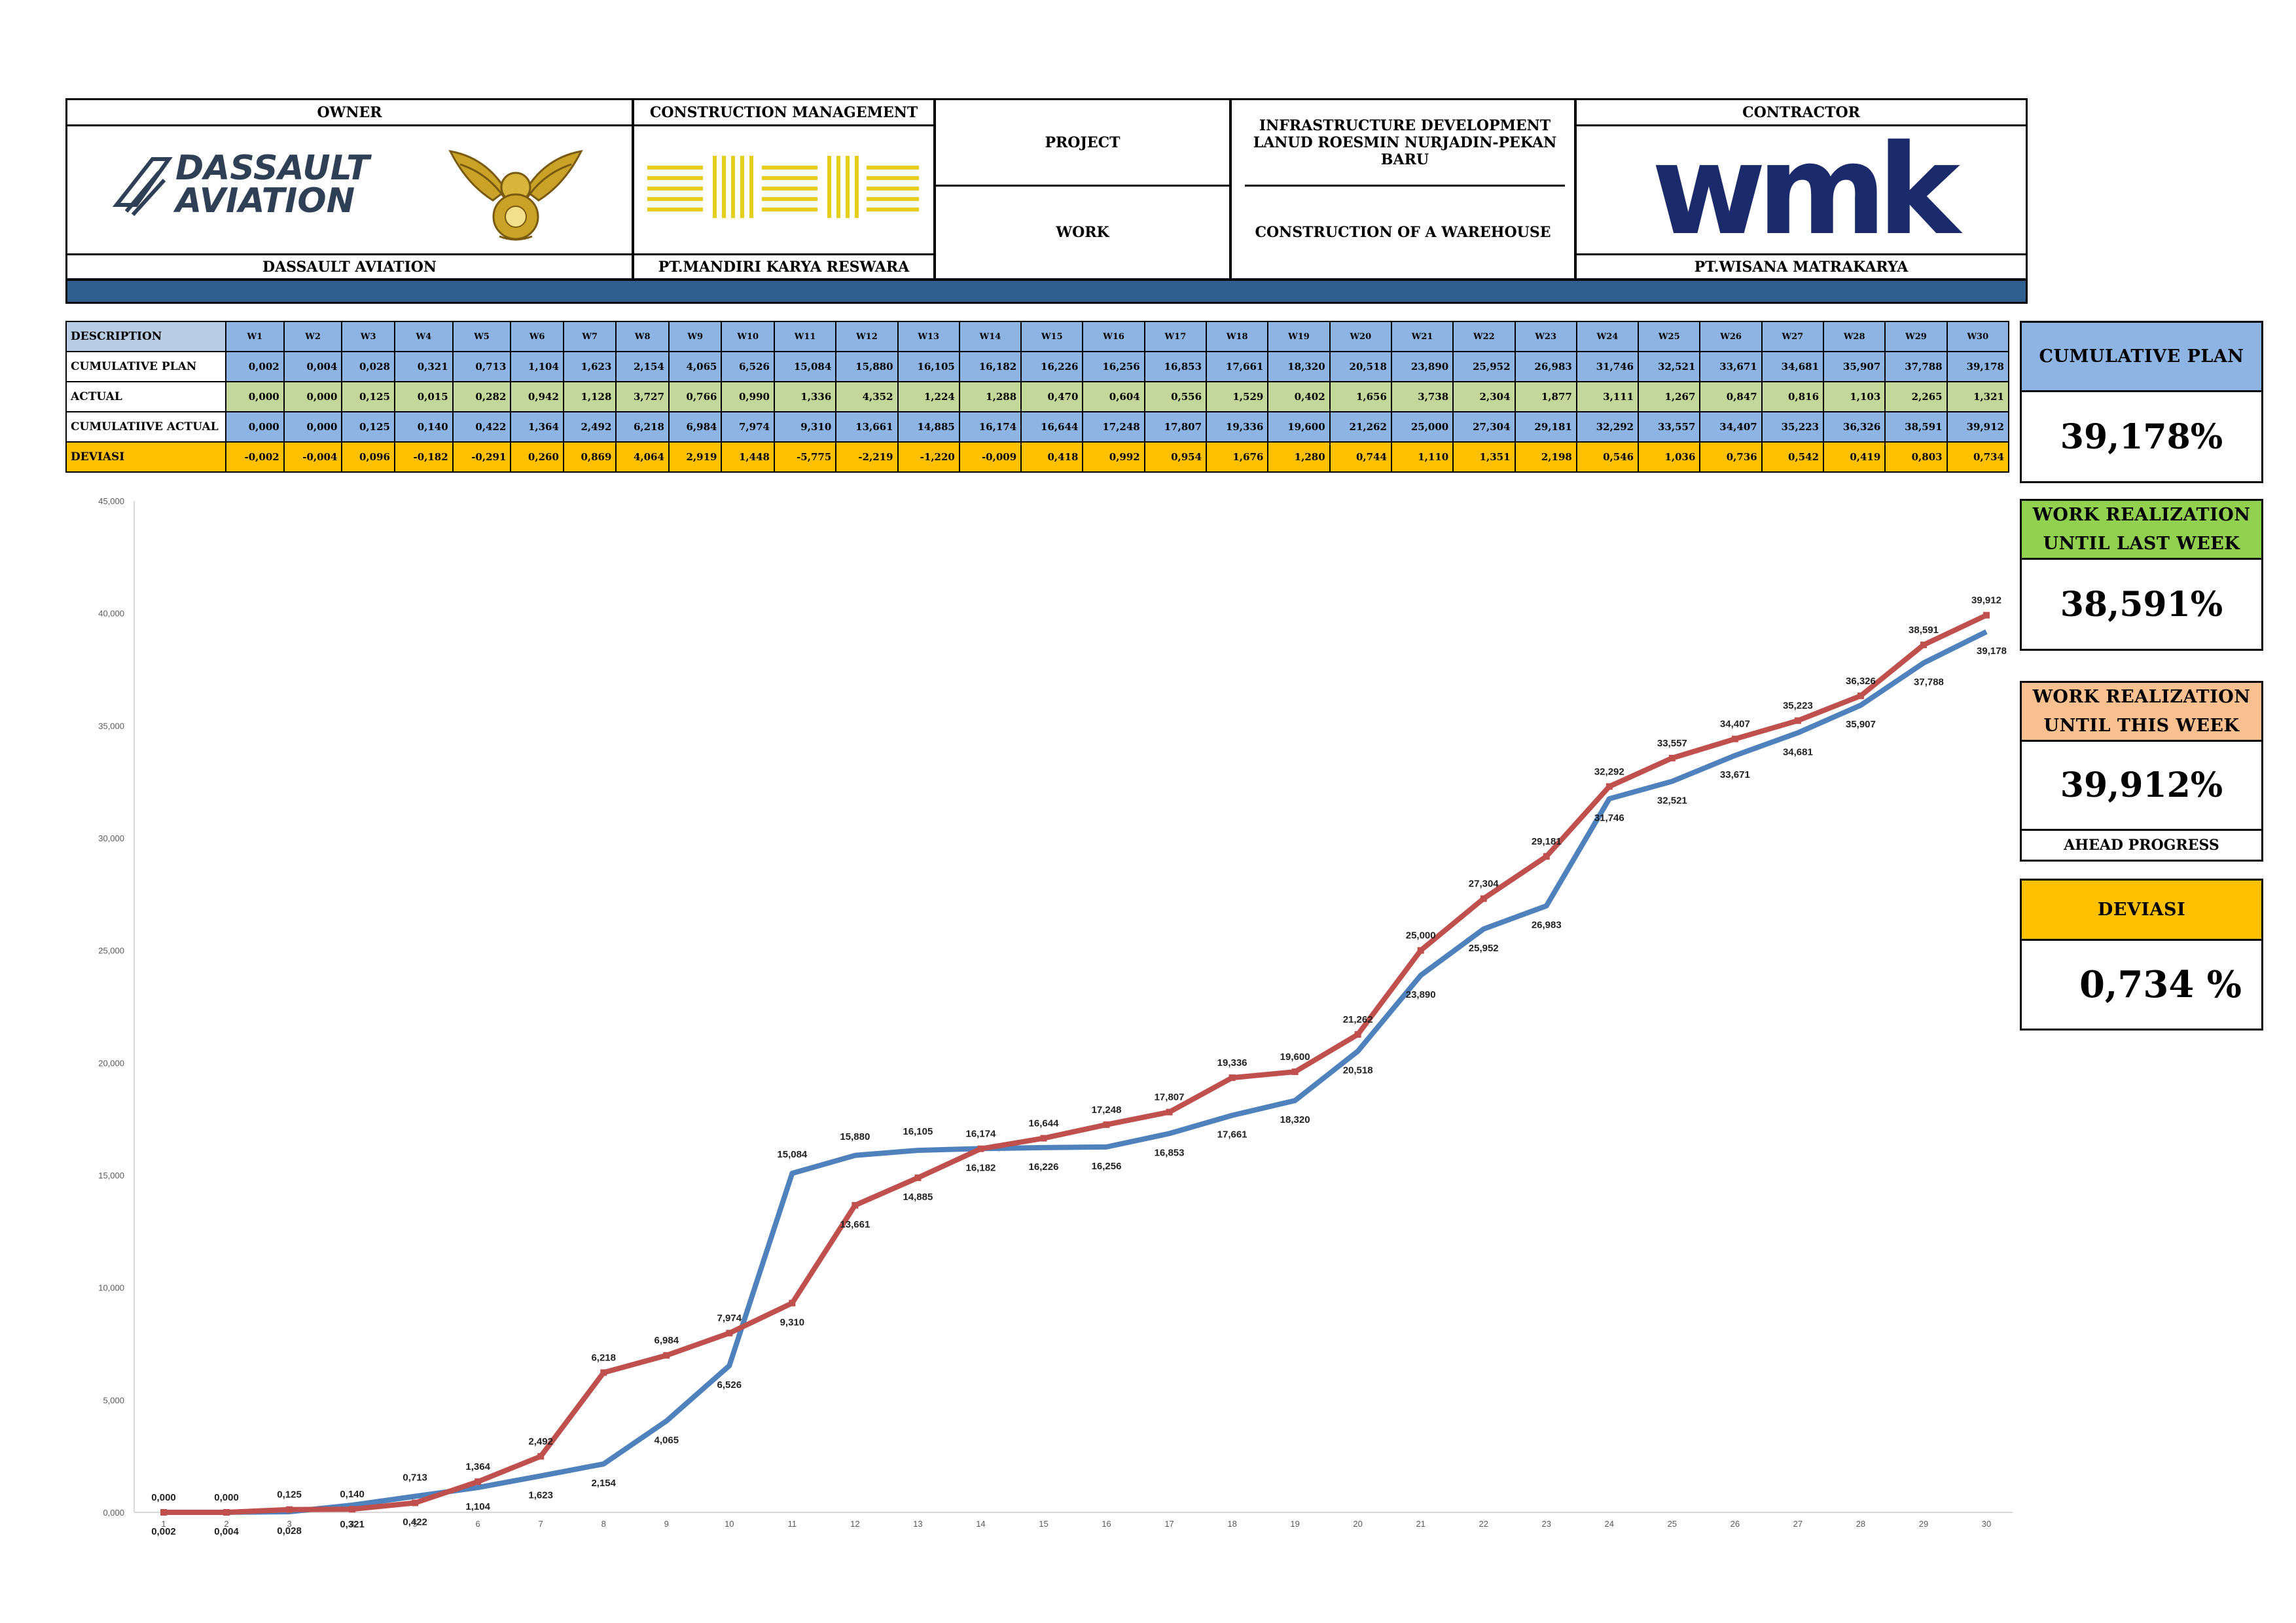  What do you see at coordinates (1113, 396) in the screenshot?
I see `table-cell: 0,604` at bounding box center [1113, 396].